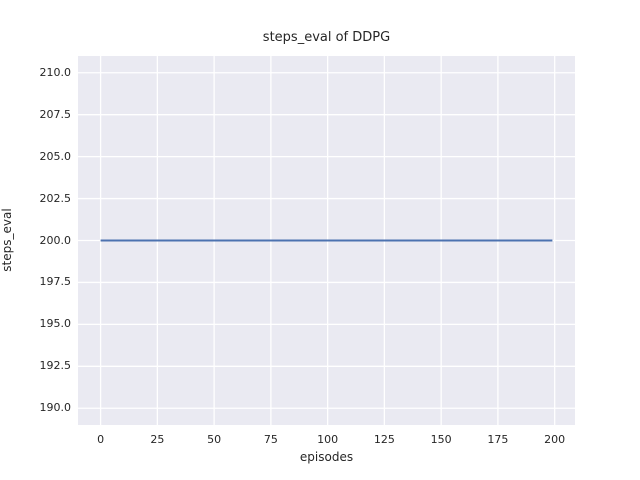 The image size is (640, 480). What do you see at coordinates (214, 439) in the screenshot?
I see `x-tick-label: 50` at bounding box center [214, 439].